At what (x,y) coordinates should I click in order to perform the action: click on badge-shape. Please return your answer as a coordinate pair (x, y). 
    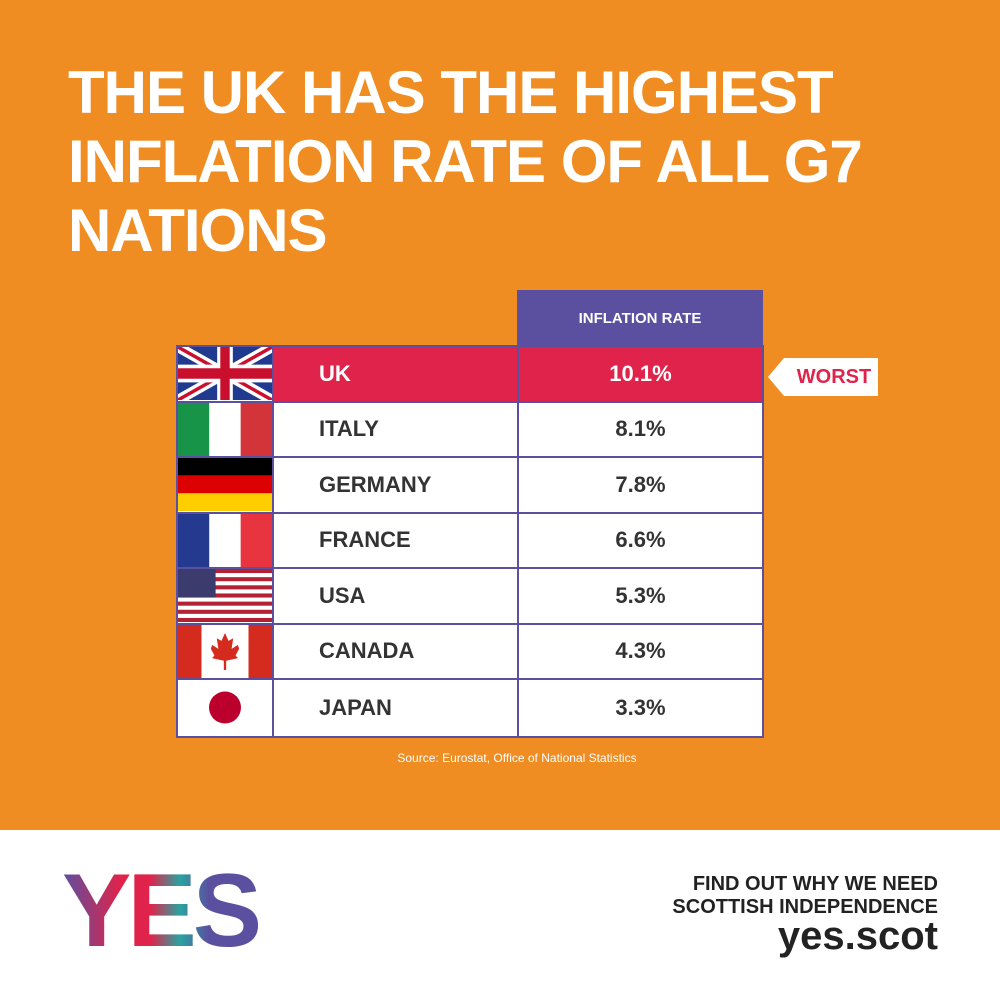
    Looking at the image, I should click on (823, 377).